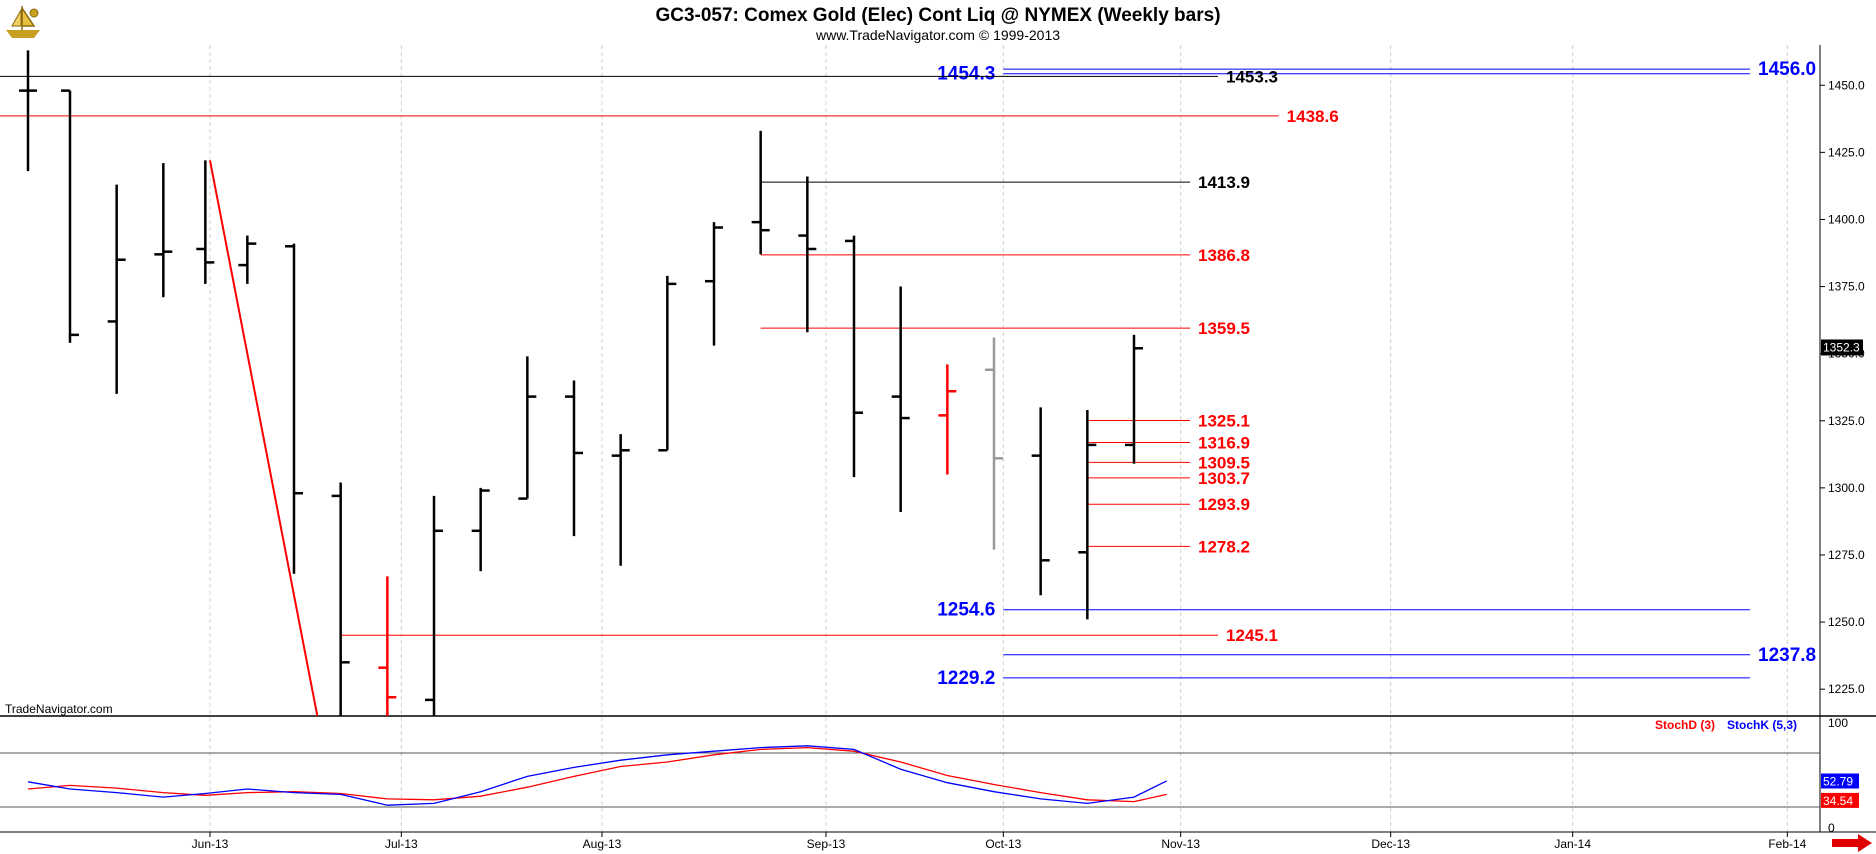 This screenshot has height=854, width=1876. I want to click on red-right-arrow-icon, so click(1852, 843).